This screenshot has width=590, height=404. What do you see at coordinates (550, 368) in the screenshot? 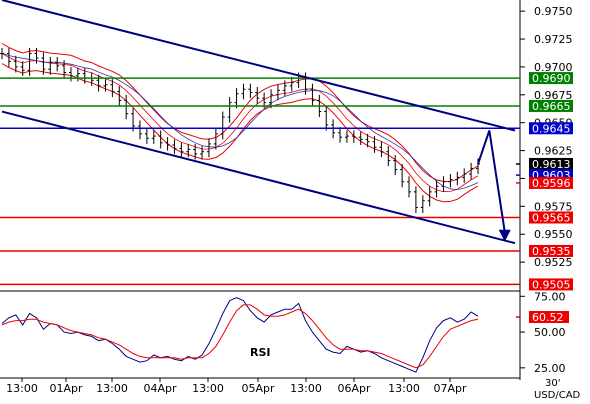
I see `rsi-tick-label: 25.00` at bounding box center [550, 368].